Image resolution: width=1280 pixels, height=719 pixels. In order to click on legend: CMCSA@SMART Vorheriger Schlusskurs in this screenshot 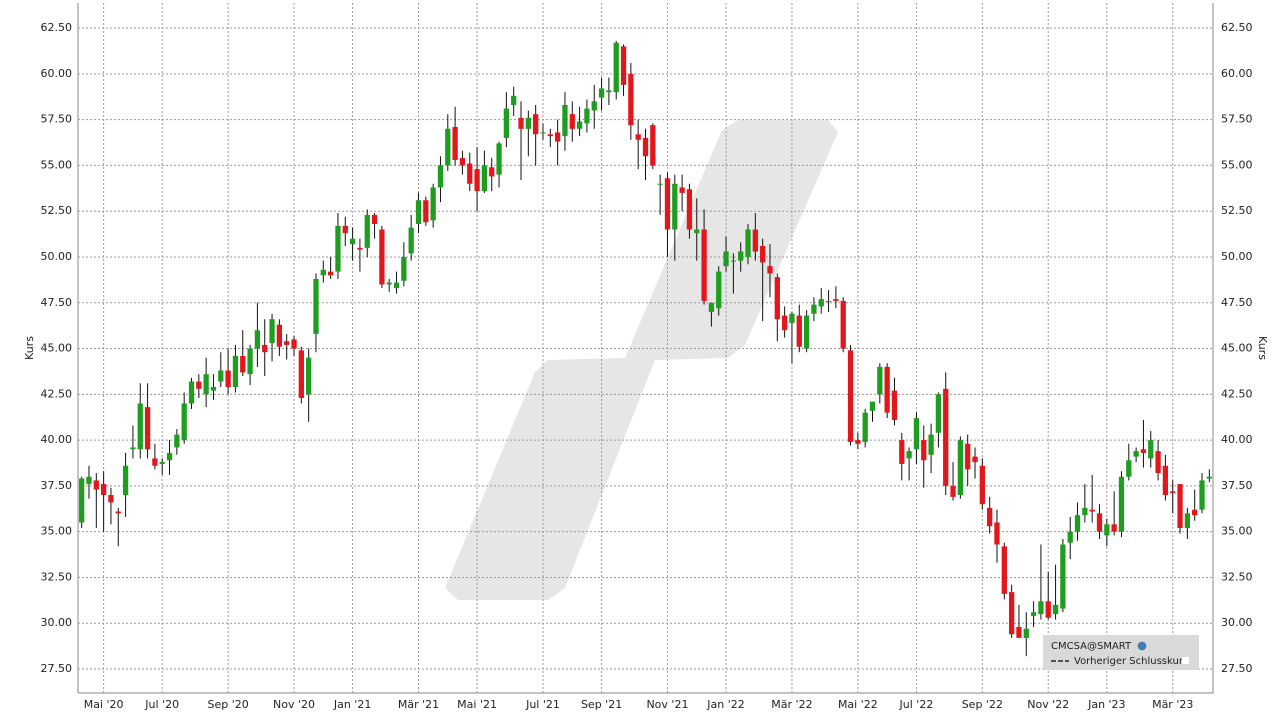, I will do `click(1121, 652)`.